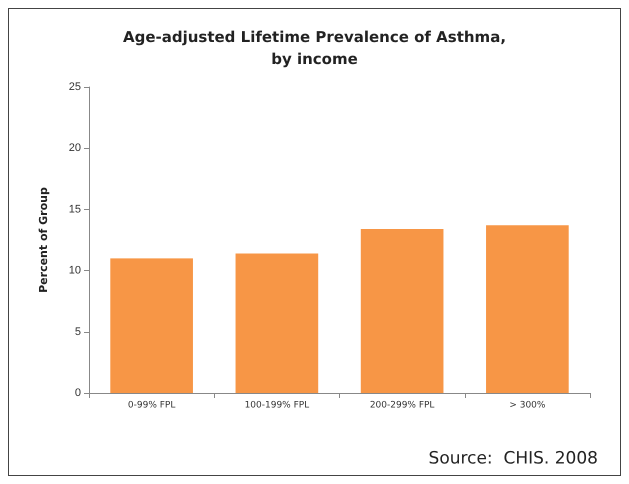 This screenshot has height=484, width=629. Describe the element at coordinates (74, 270) in the screenshot. I see `y-tick-label: 10` at that location.